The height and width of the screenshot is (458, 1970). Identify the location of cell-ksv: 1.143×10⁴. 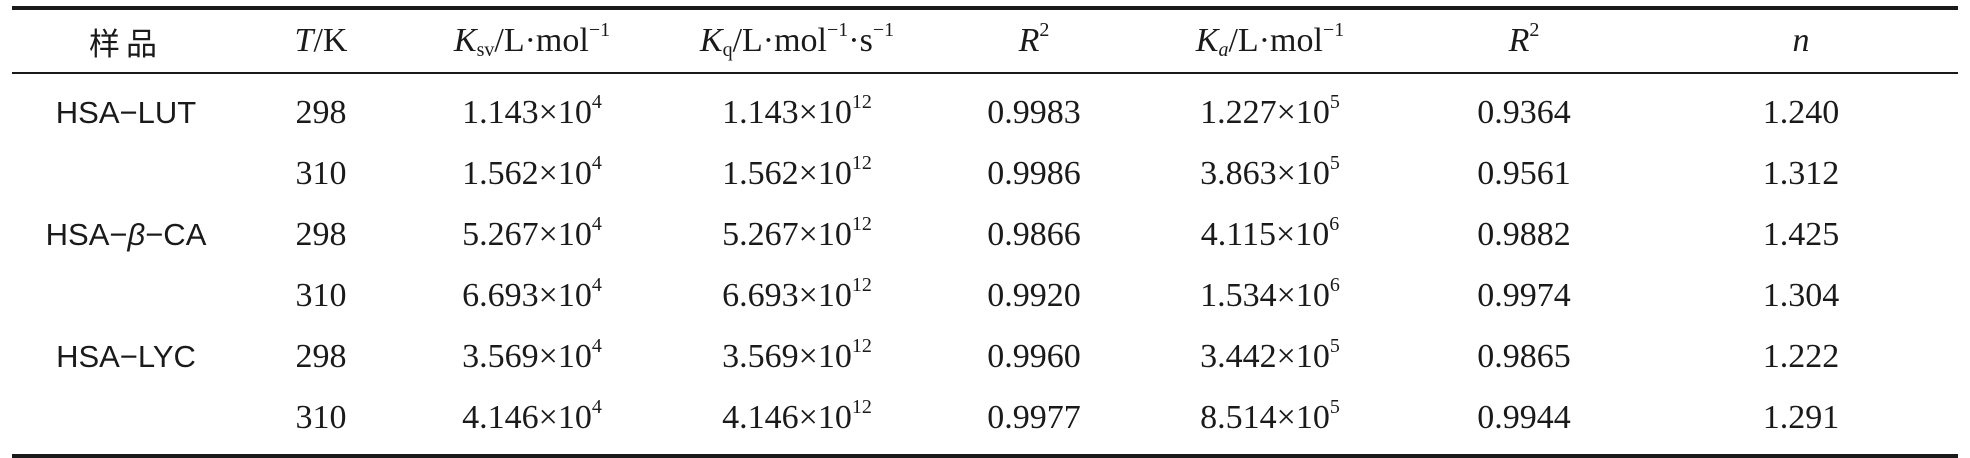
(532, 108).